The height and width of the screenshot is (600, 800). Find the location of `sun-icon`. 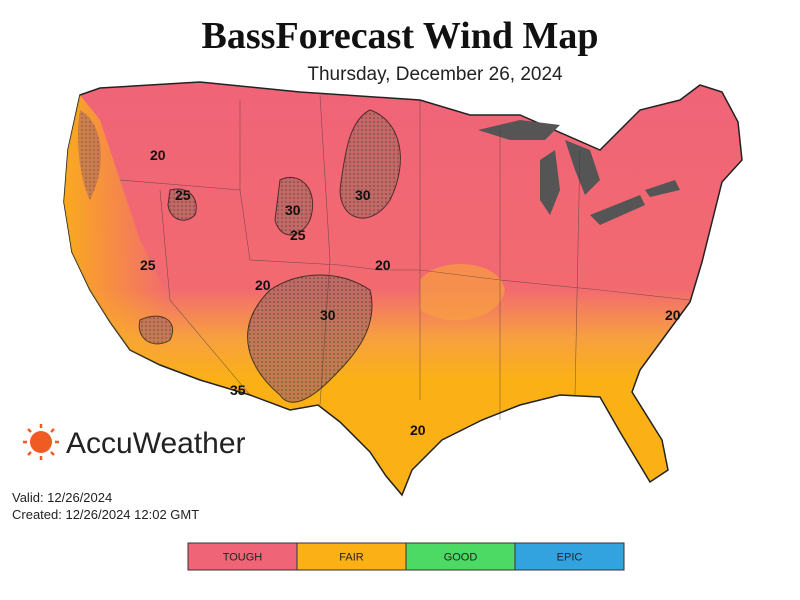

sun-icon is located at coordinates (41, 442).